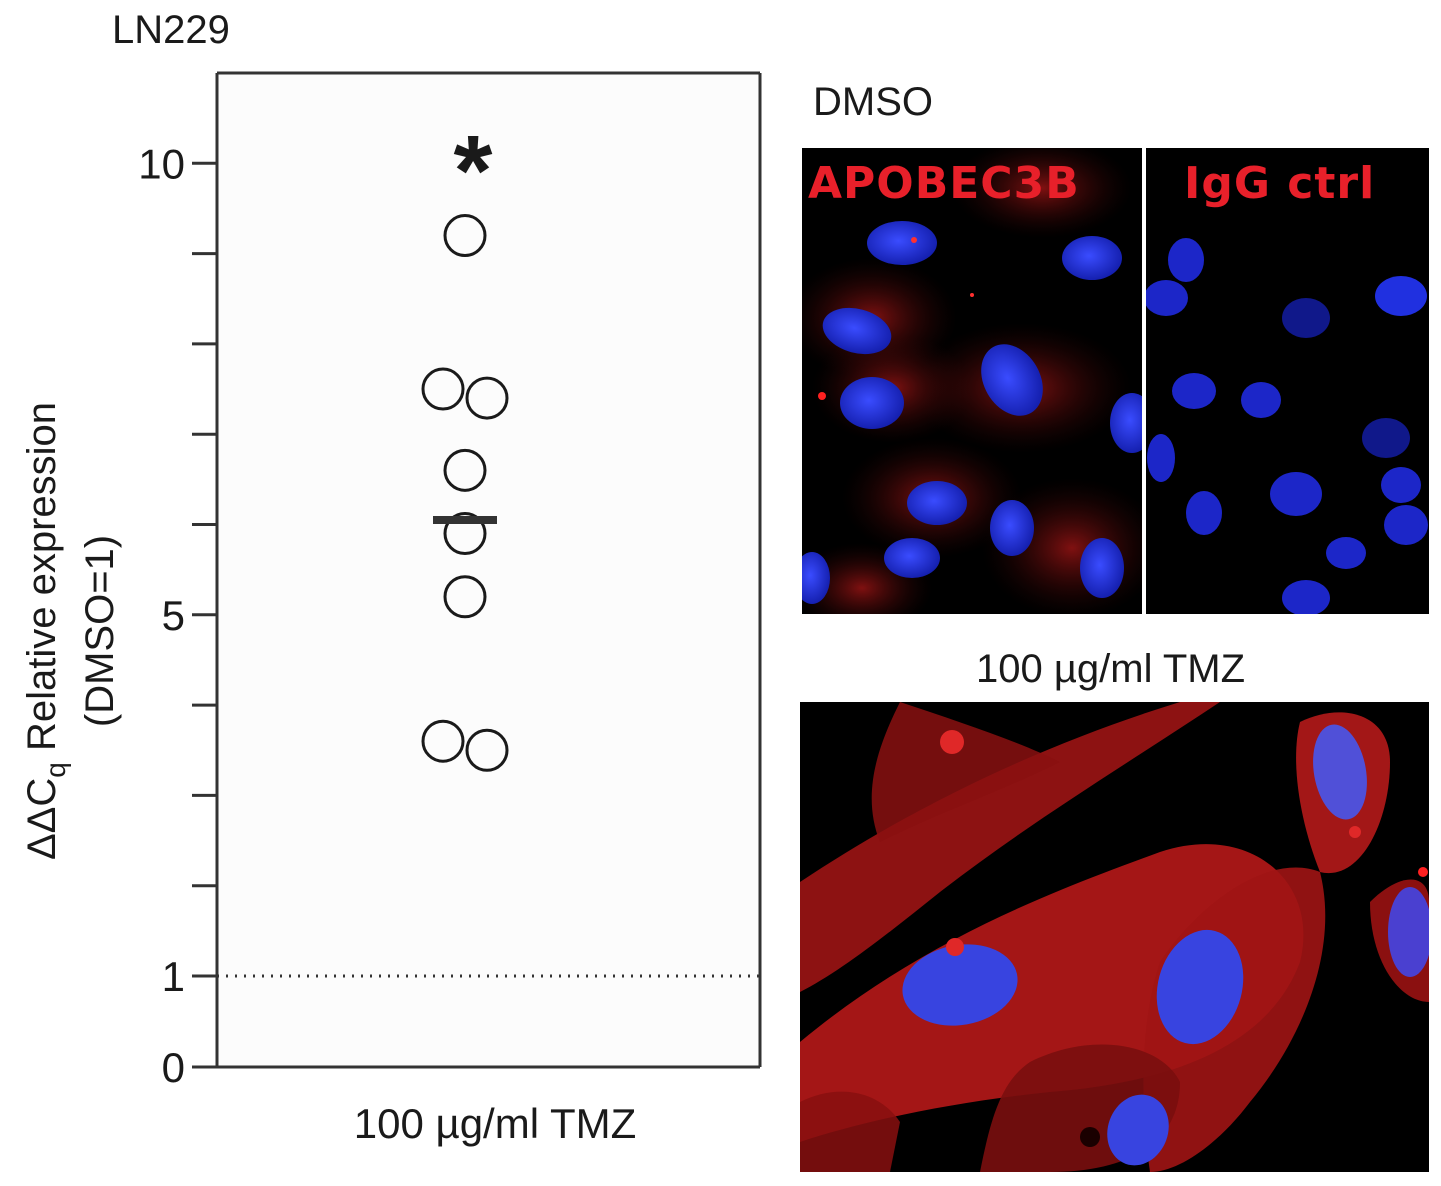 Image resolution: width=1441 pixels, height=1186 pixels. What do you see at coordinates (171, 30) in the screenshot?
I see `chart-title: LN229` at bounding box center [171, 30].